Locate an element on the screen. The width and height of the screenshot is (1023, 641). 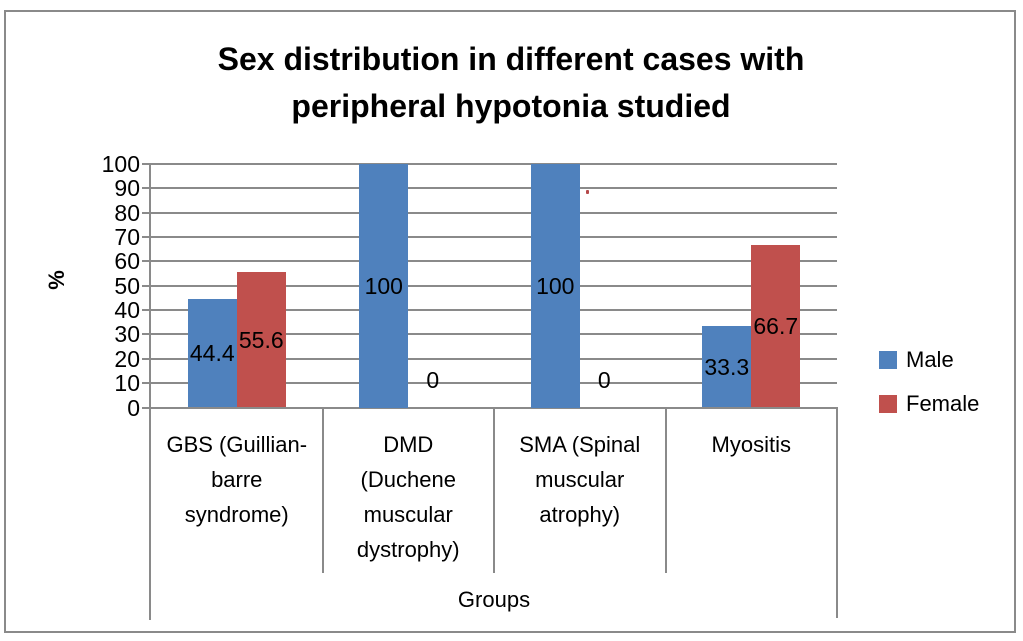
y-axis-line is located at coordinates (150, 391).